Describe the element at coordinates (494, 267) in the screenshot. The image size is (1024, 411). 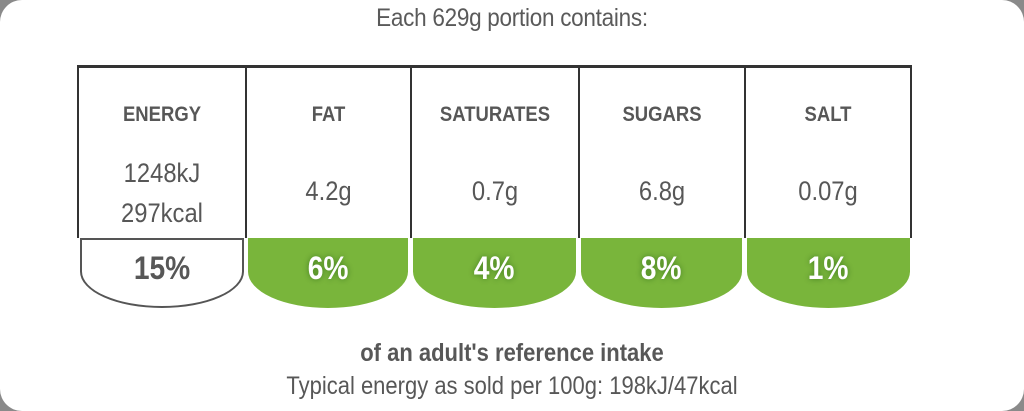
I see `reference-intake-percent: 4%` at that location.